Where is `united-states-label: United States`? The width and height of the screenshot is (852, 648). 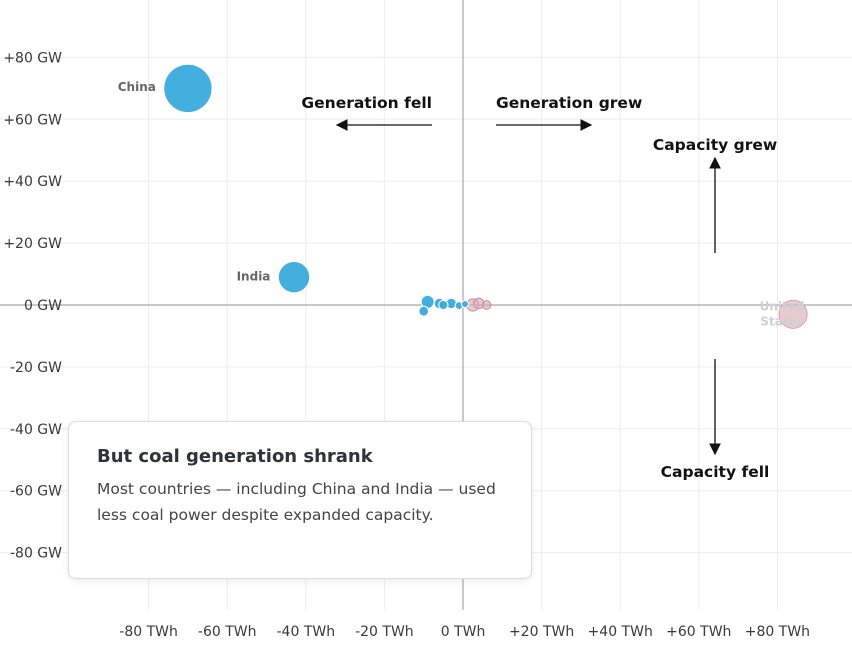 united-states-label: United States is located at coordinates (782, 313).